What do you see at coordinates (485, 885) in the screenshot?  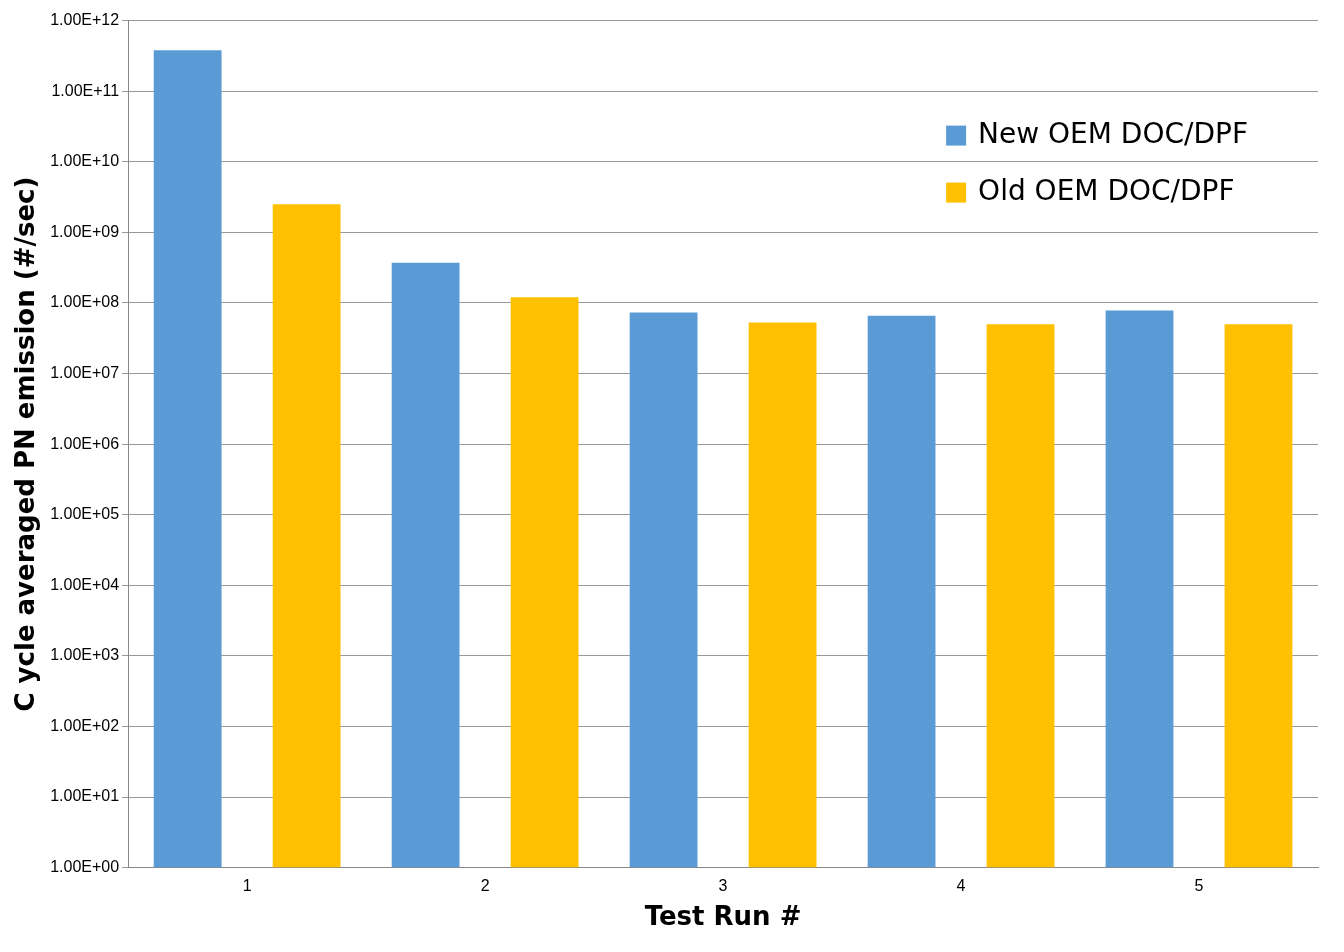 I see `x-tick-label: 2` at bounding box center [485, 885].